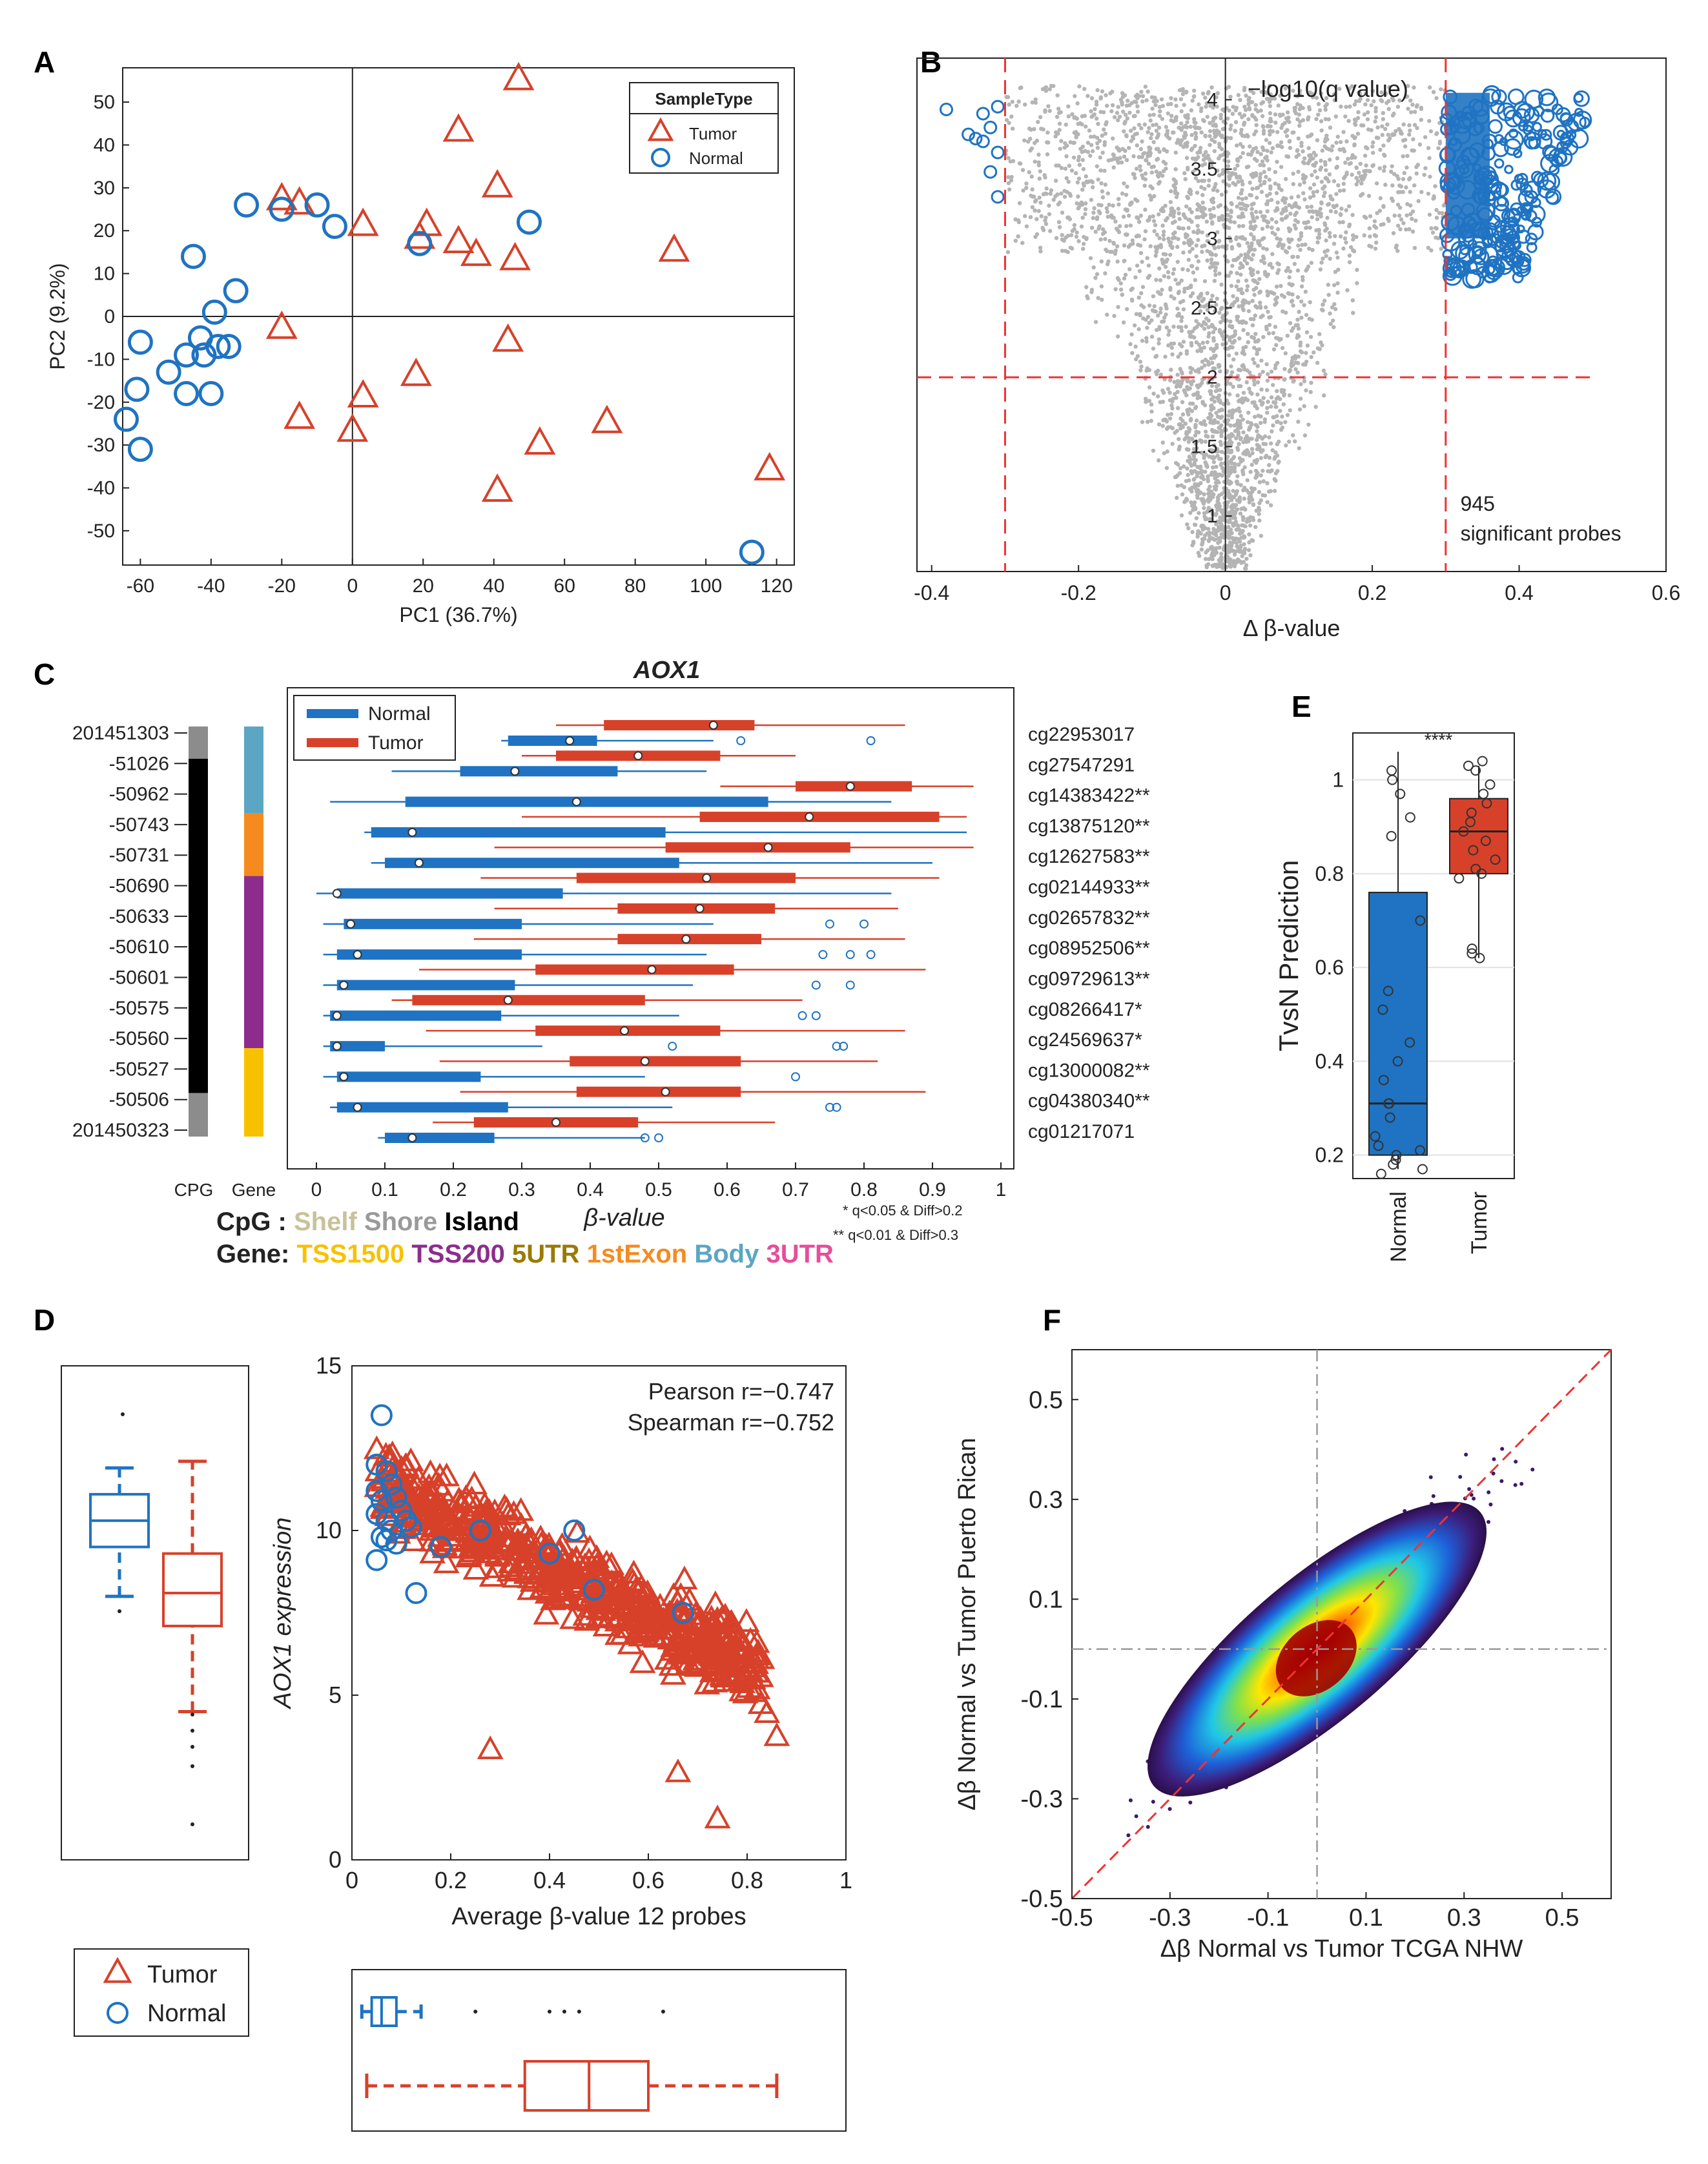  What do you see at coordinates (549, 2012) in the screenshot?
I see `bottom-outlier` at bounding box center [549, 2012].